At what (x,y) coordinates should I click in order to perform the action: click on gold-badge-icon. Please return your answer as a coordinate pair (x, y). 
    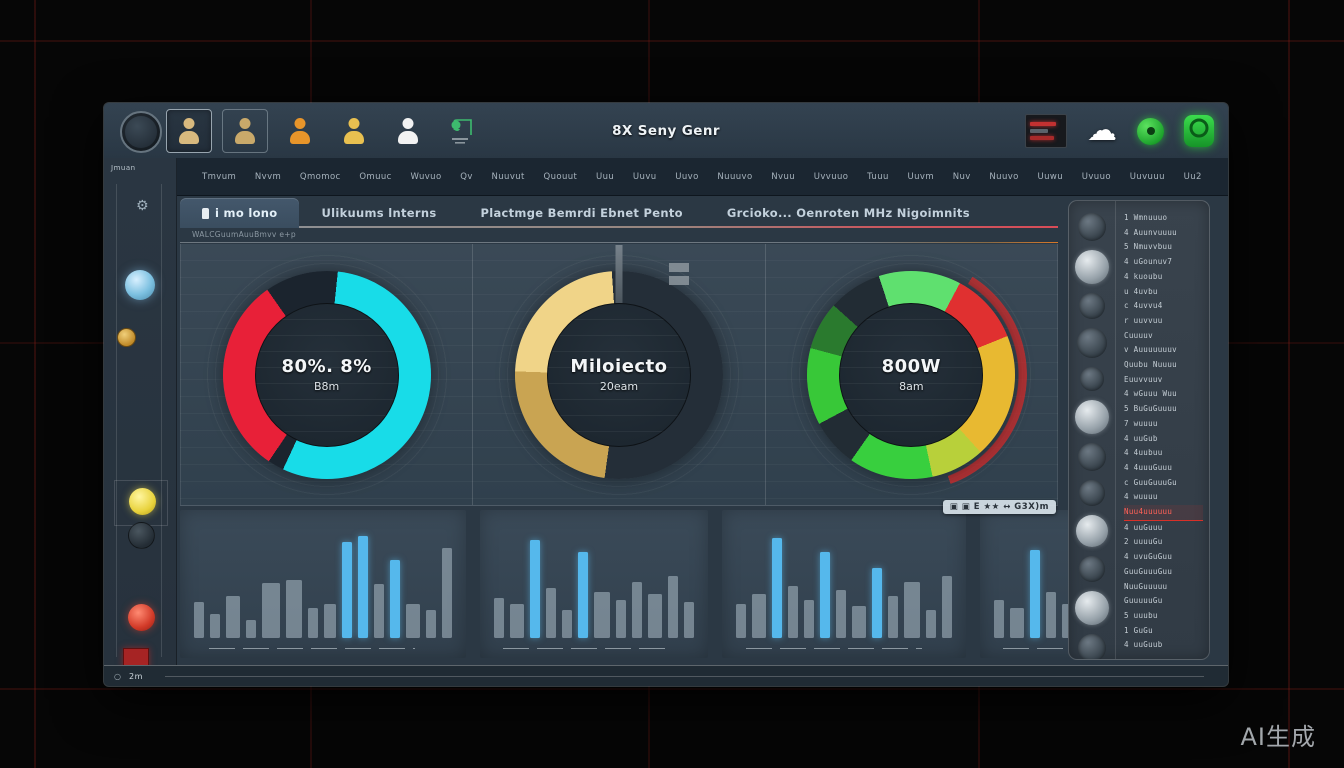
    Looking at the image, I should click on (126, 337).